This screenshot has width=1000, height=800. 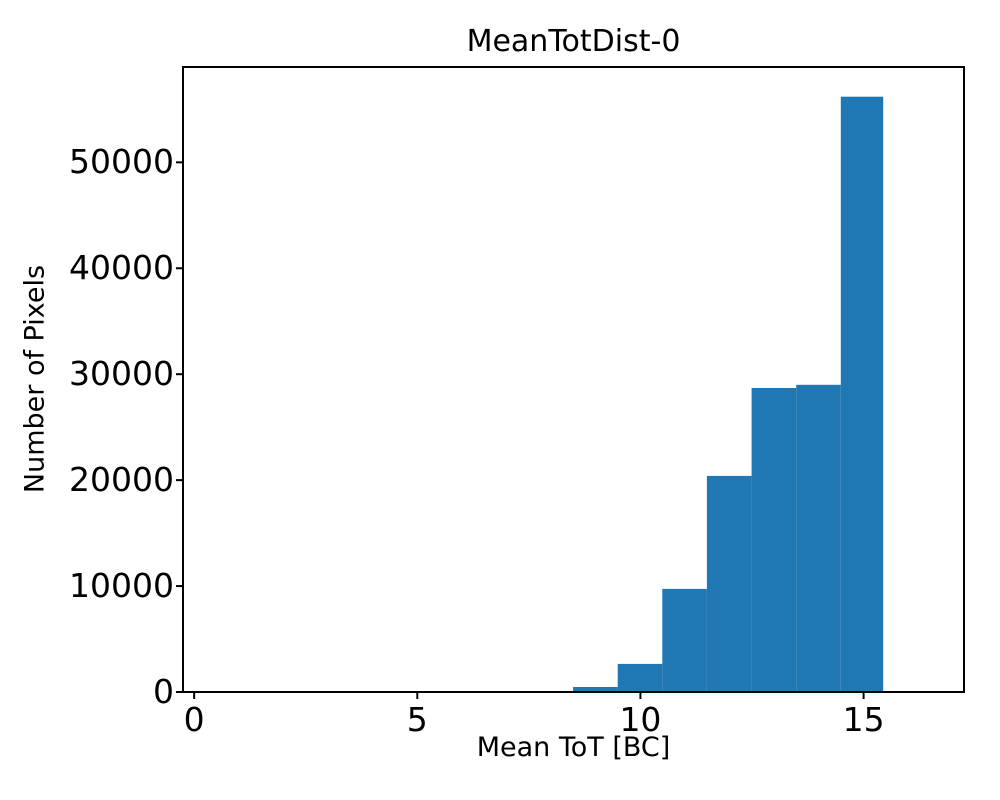 I want to click on x-tick-label: 0, so click(x=194, y=719).